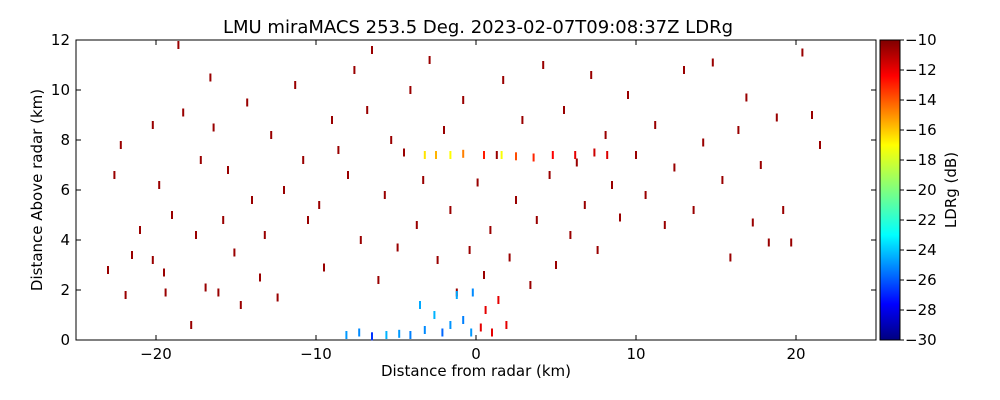 This screenshot has width=1000, height=400. What do you see at coordinates (921, 220) in the screenshot?
I see `colorbar-tick-label-4: −22` at bounding box center [921, 220].